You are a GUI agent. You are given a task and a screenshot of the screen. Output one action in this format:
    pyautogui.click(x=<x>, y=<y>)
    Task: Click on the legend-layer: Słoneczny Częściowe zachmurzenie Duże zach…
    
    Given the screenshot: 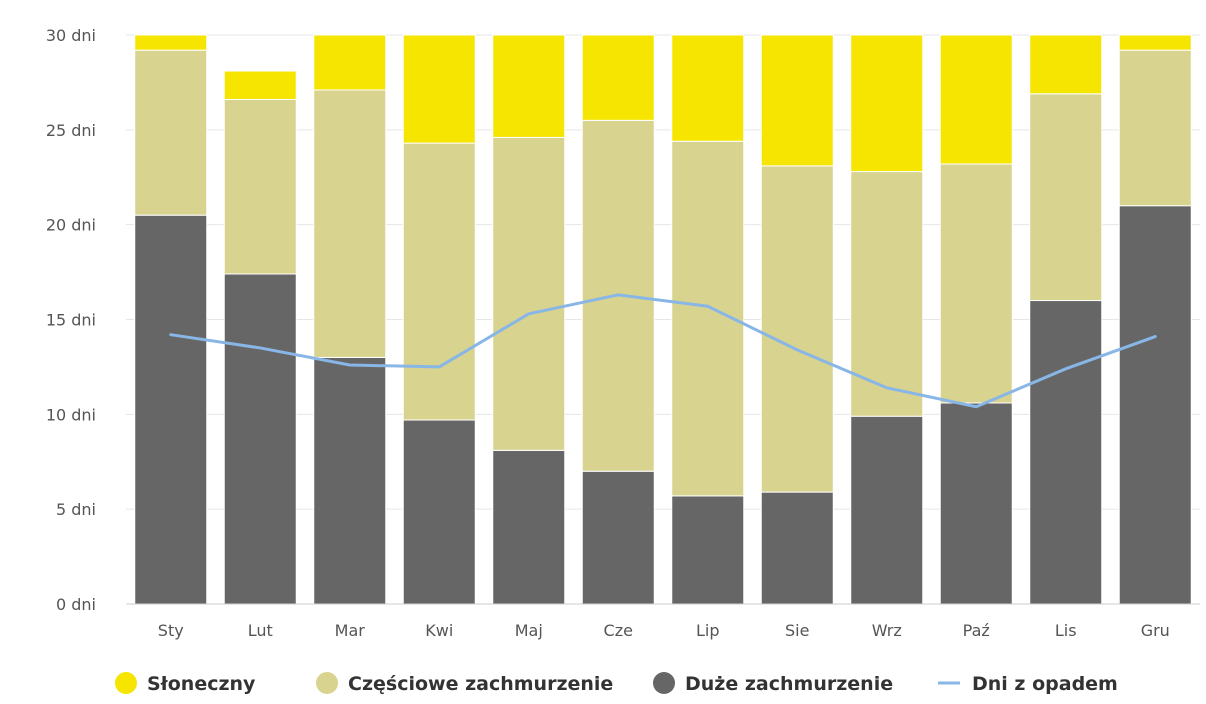 What is the action you would take?
    pyautogui.click(x=616, y=683)
    